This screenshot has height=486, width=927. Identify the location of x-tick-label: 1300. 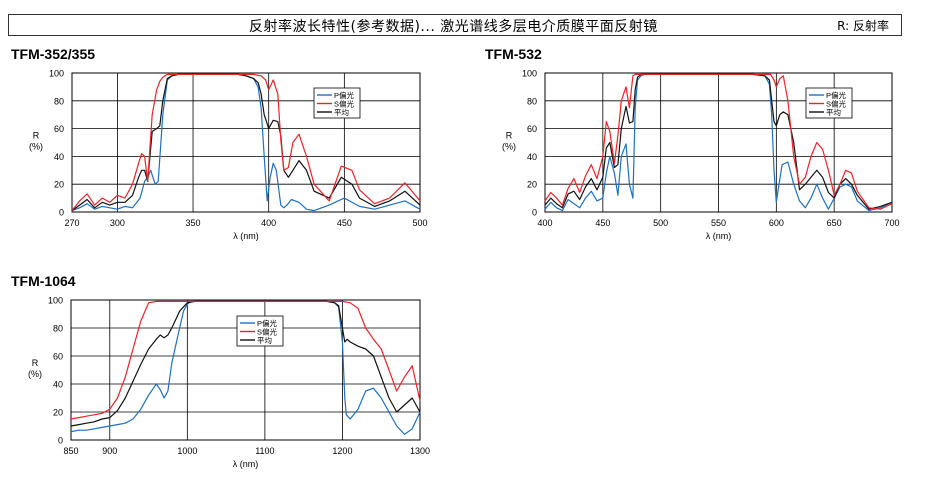
(420, 451).